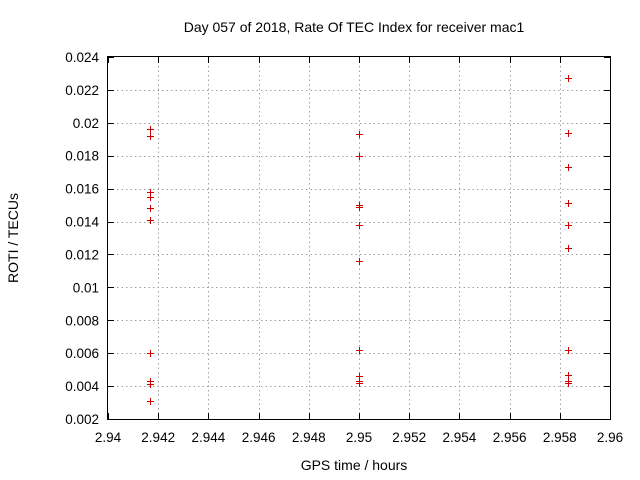 The height and width of the screenshot is (480, 640). Describe the element at coordinates (82, 320) in the screenshot. I see `y-tick-label: 0.008` at that location.